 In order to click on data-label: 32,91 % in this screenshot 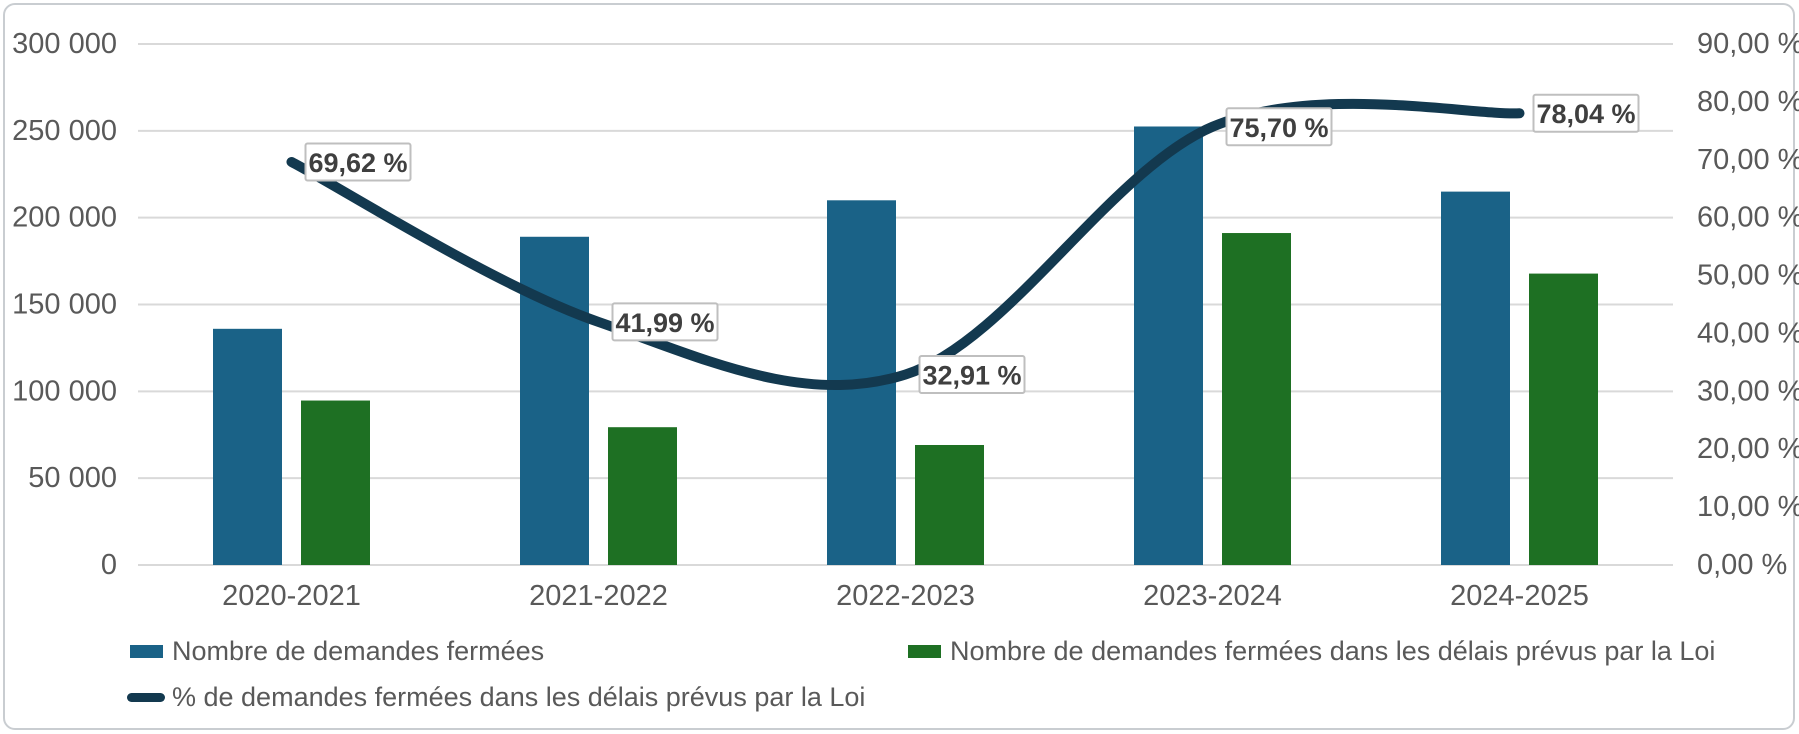, I will do `click(971, 375)`.